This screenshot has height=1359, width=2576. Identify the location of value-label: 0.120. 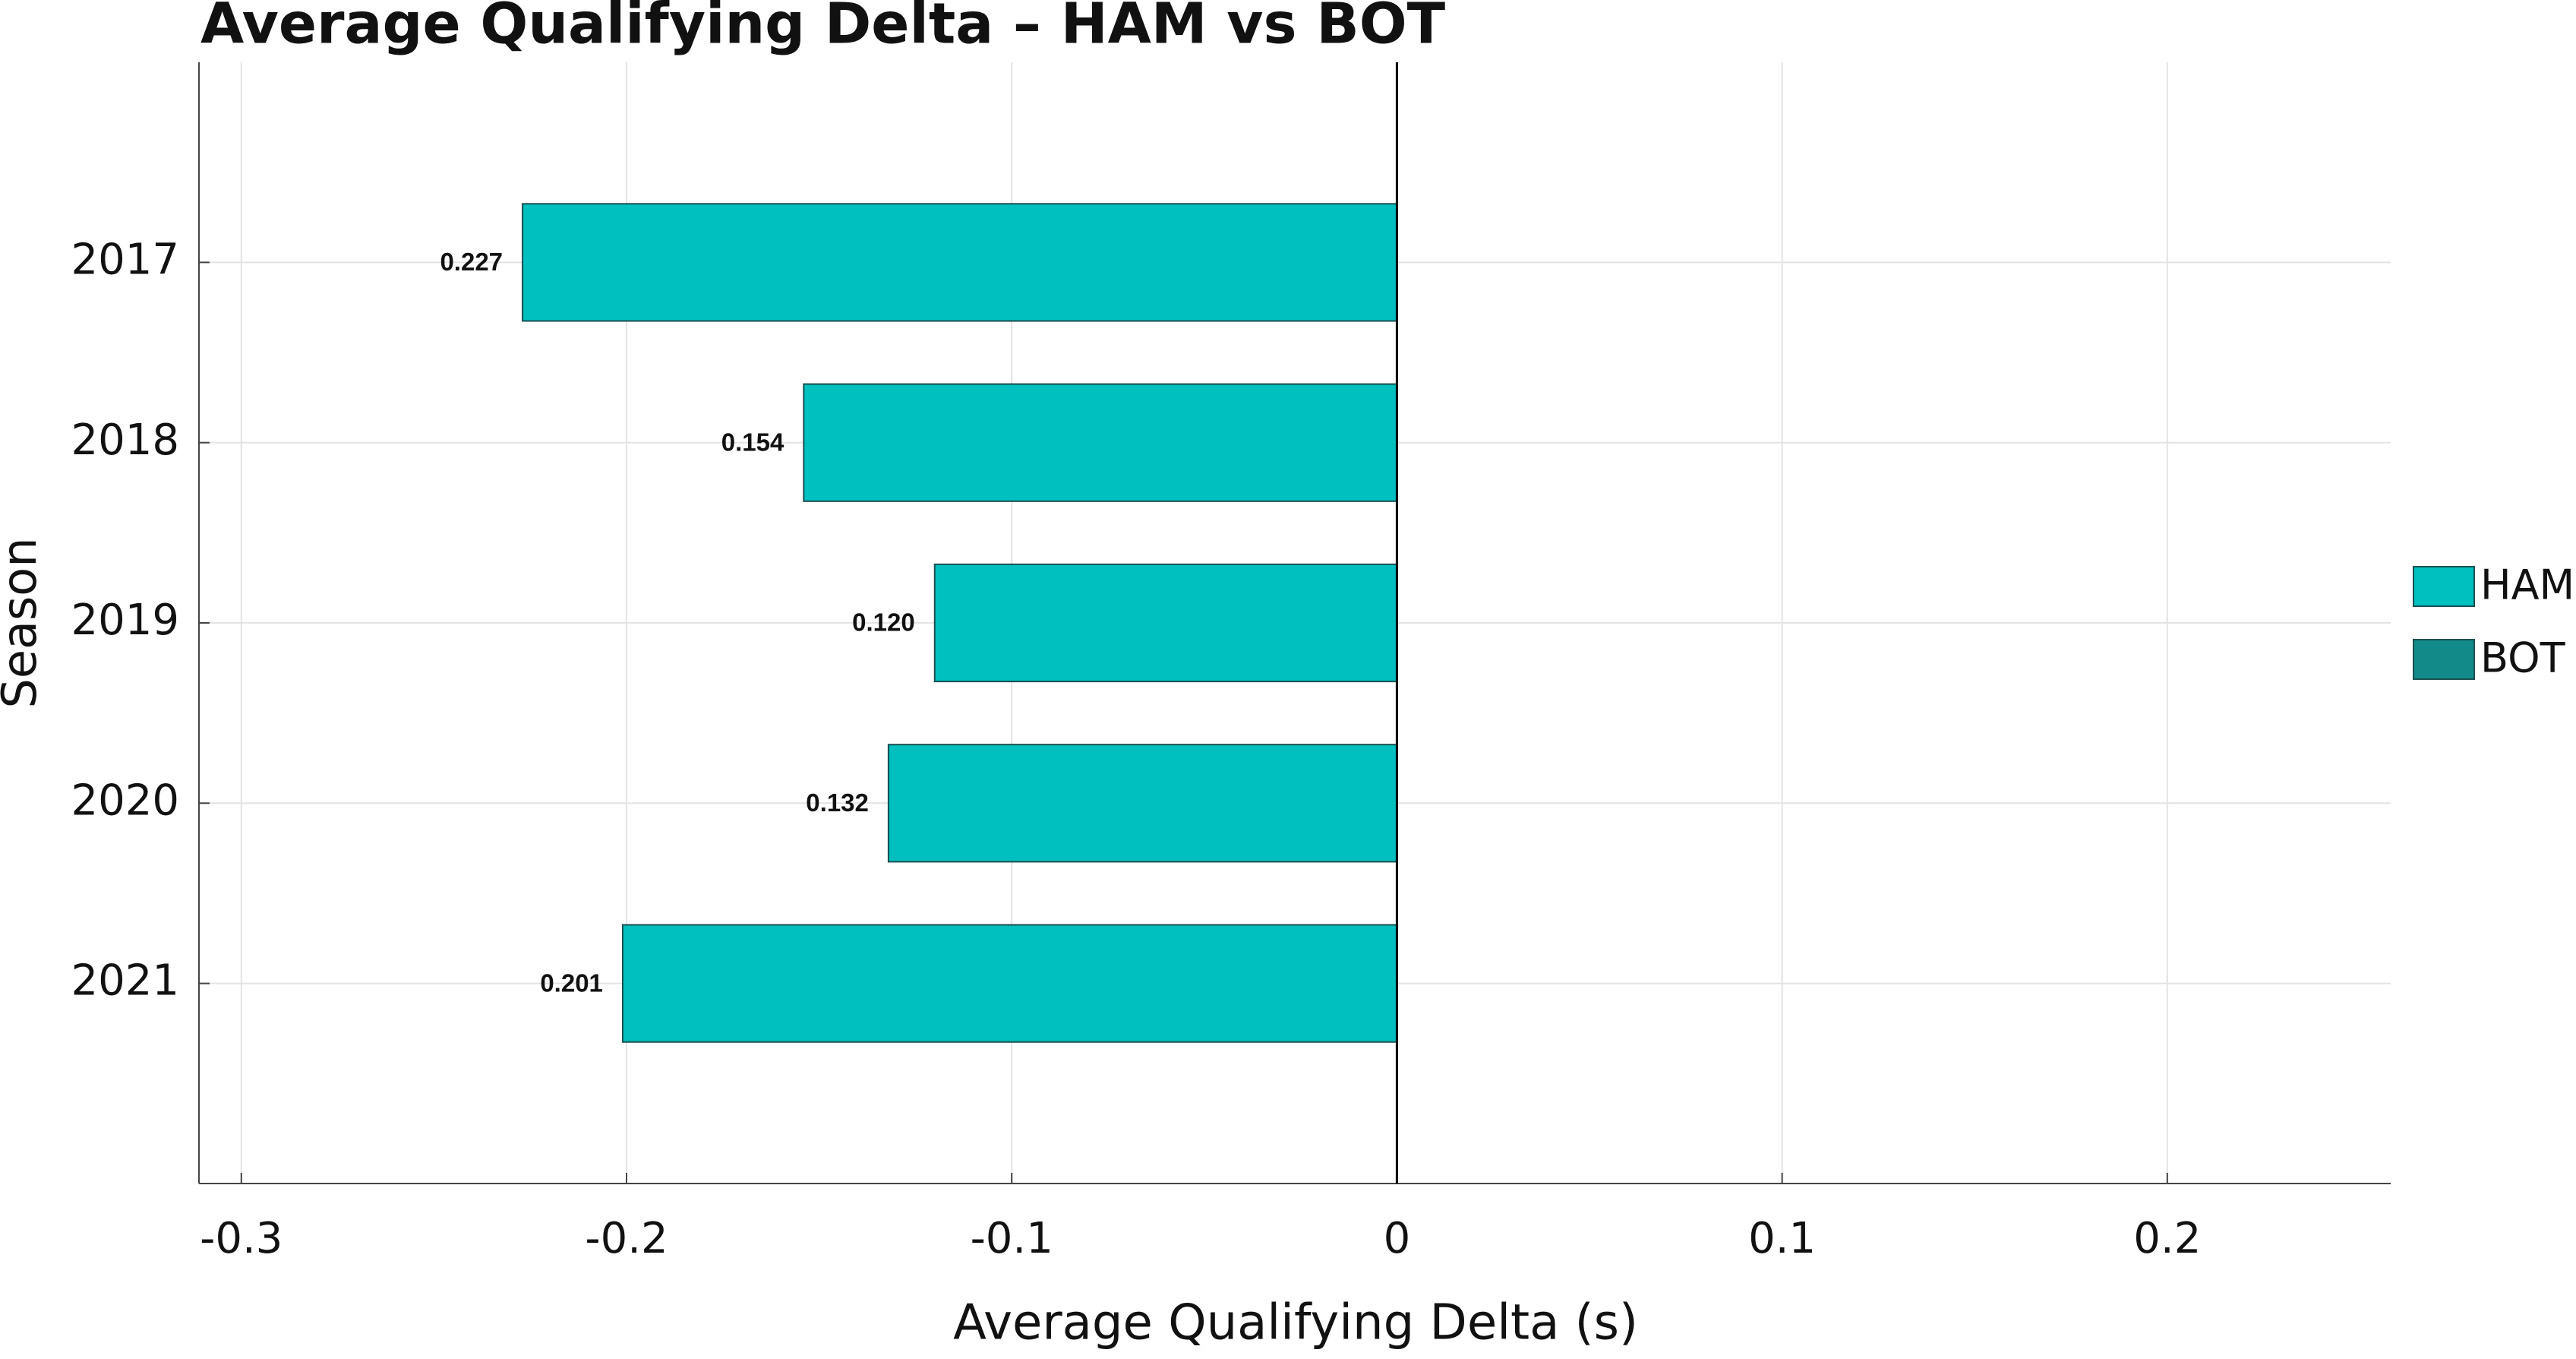
(884, 623).